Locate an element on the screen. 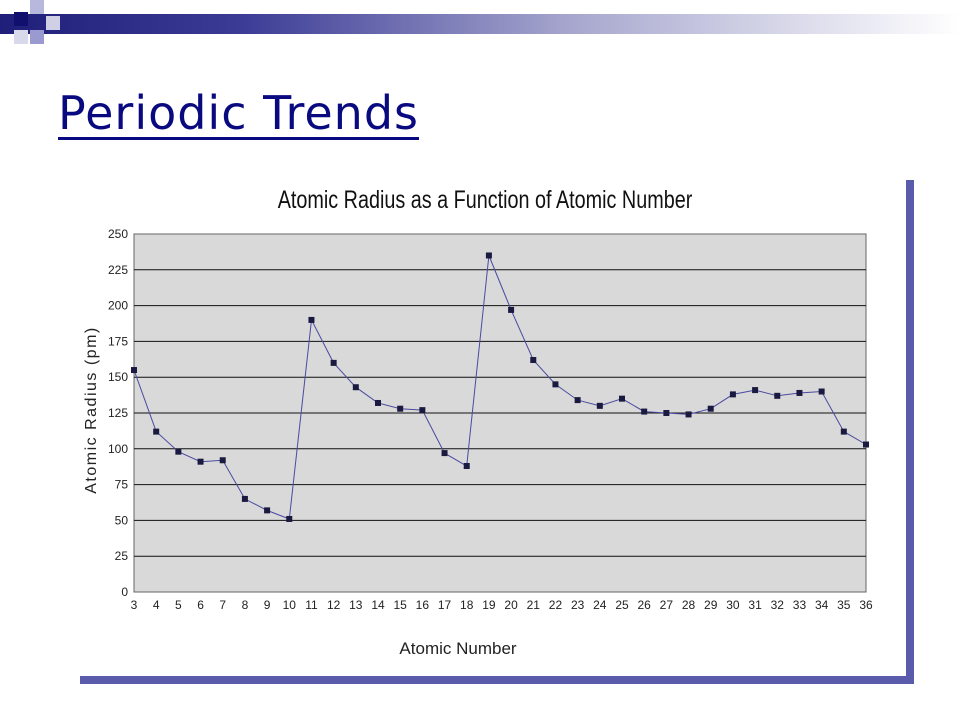  x-tick-label: 31 is located at coordinates (755, 605).